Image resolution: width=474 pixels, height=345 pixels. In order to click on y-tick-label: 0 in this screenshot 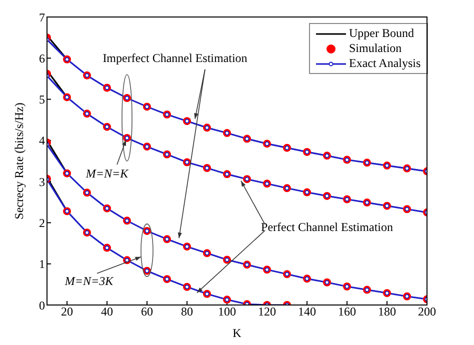, I will do `click(42, 305)`.